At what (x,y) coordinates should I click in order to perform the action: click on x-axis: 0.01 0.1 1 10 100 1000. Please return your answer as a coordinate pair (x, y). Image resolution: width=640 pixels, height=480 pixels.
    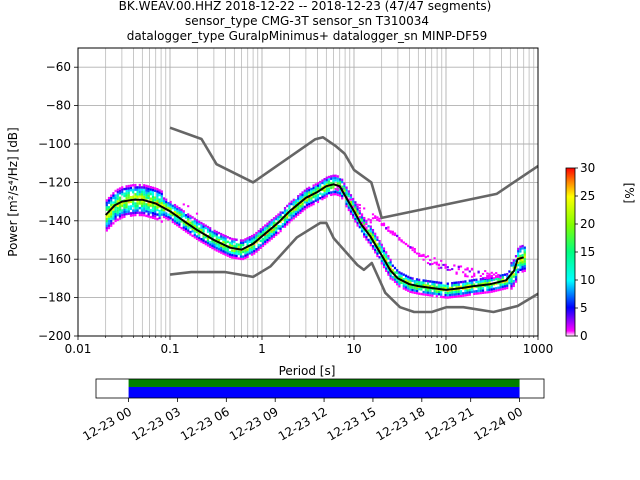
    Looking at the image, I should click on (309, 346).